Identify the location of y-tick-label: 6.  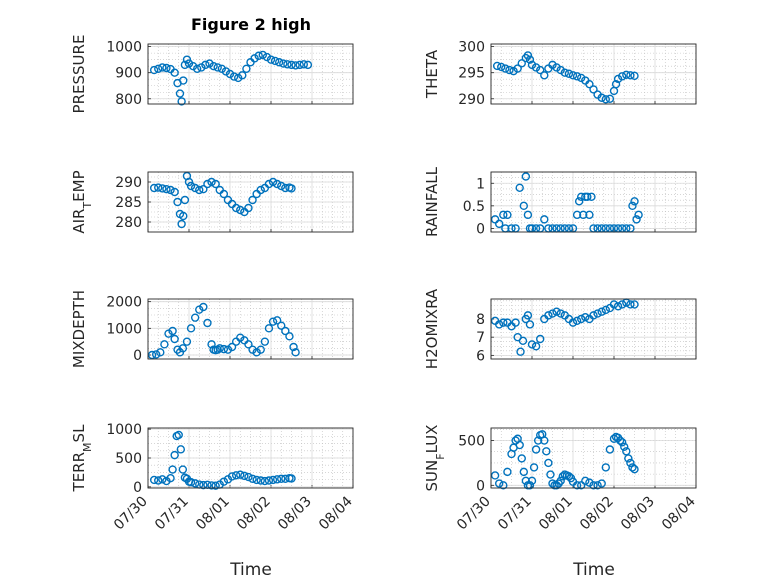
(480, 356).